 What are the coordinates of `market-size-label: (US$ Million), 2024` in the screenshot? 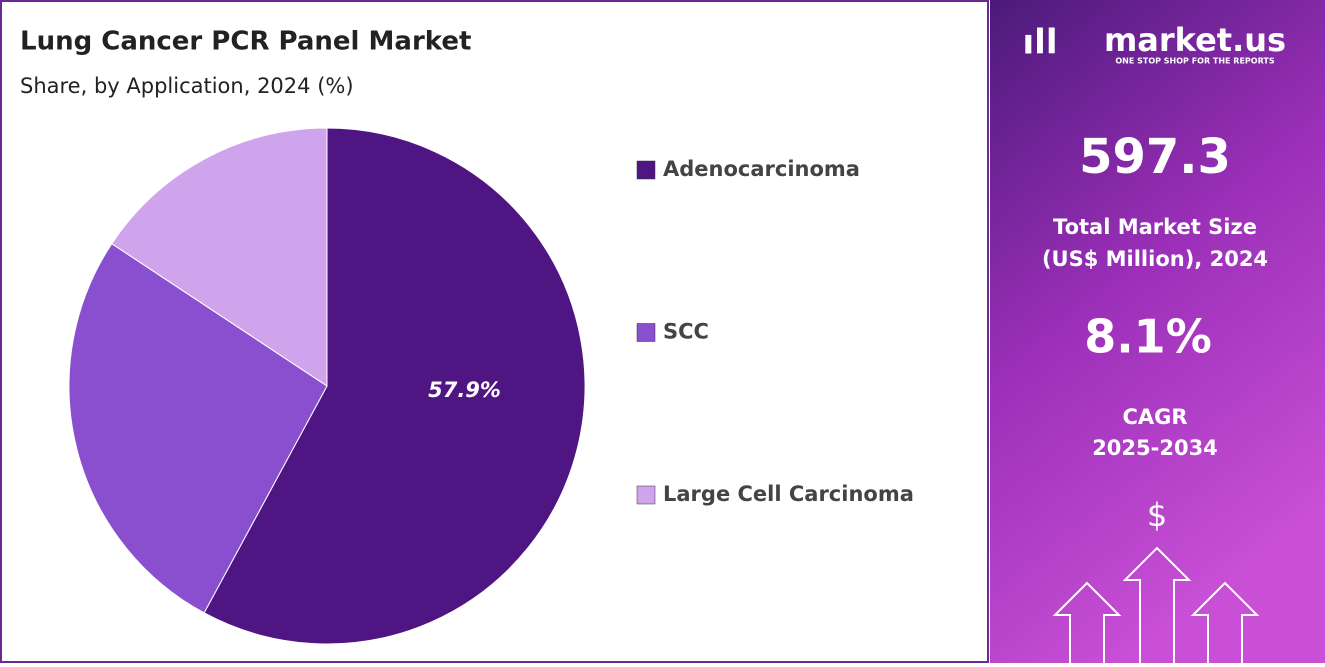 It's located at (1155, 259).